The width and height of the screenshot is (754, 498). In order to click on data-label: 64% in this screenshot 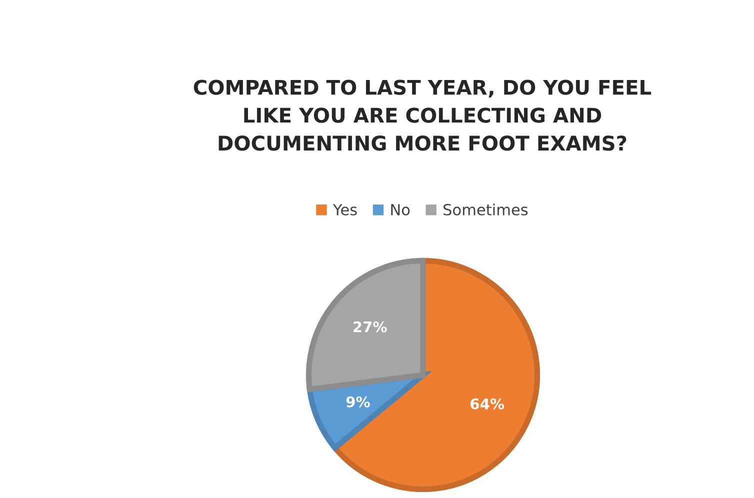, I will do `click(487, 404)`.